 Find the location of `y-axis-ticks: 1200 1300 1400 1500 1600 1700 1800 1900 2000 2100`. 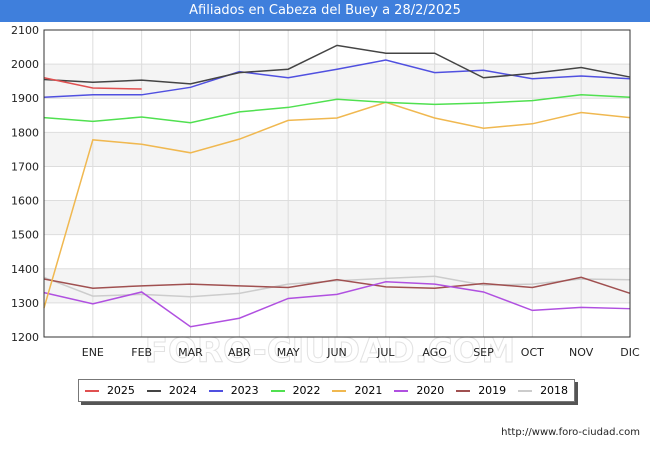

y-axis-ticks: 1200 1300 1400 1500 1600 1700 1800 1900 2000 2100 is located at coordinates (25, 184).